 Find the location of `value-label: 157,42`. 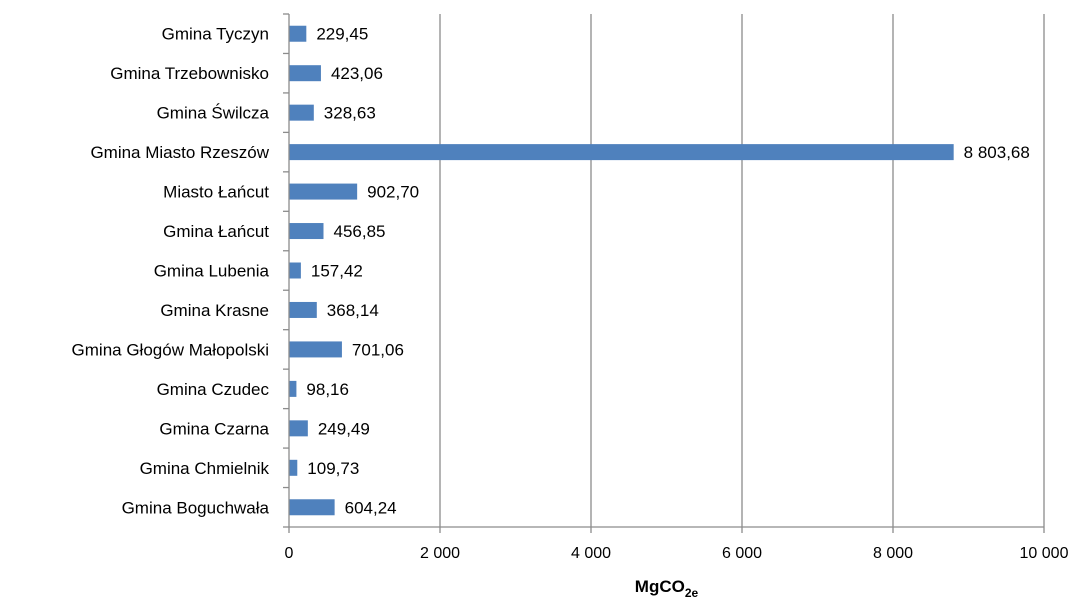

value-label: 157,42 is located at coordinates (337, 271).